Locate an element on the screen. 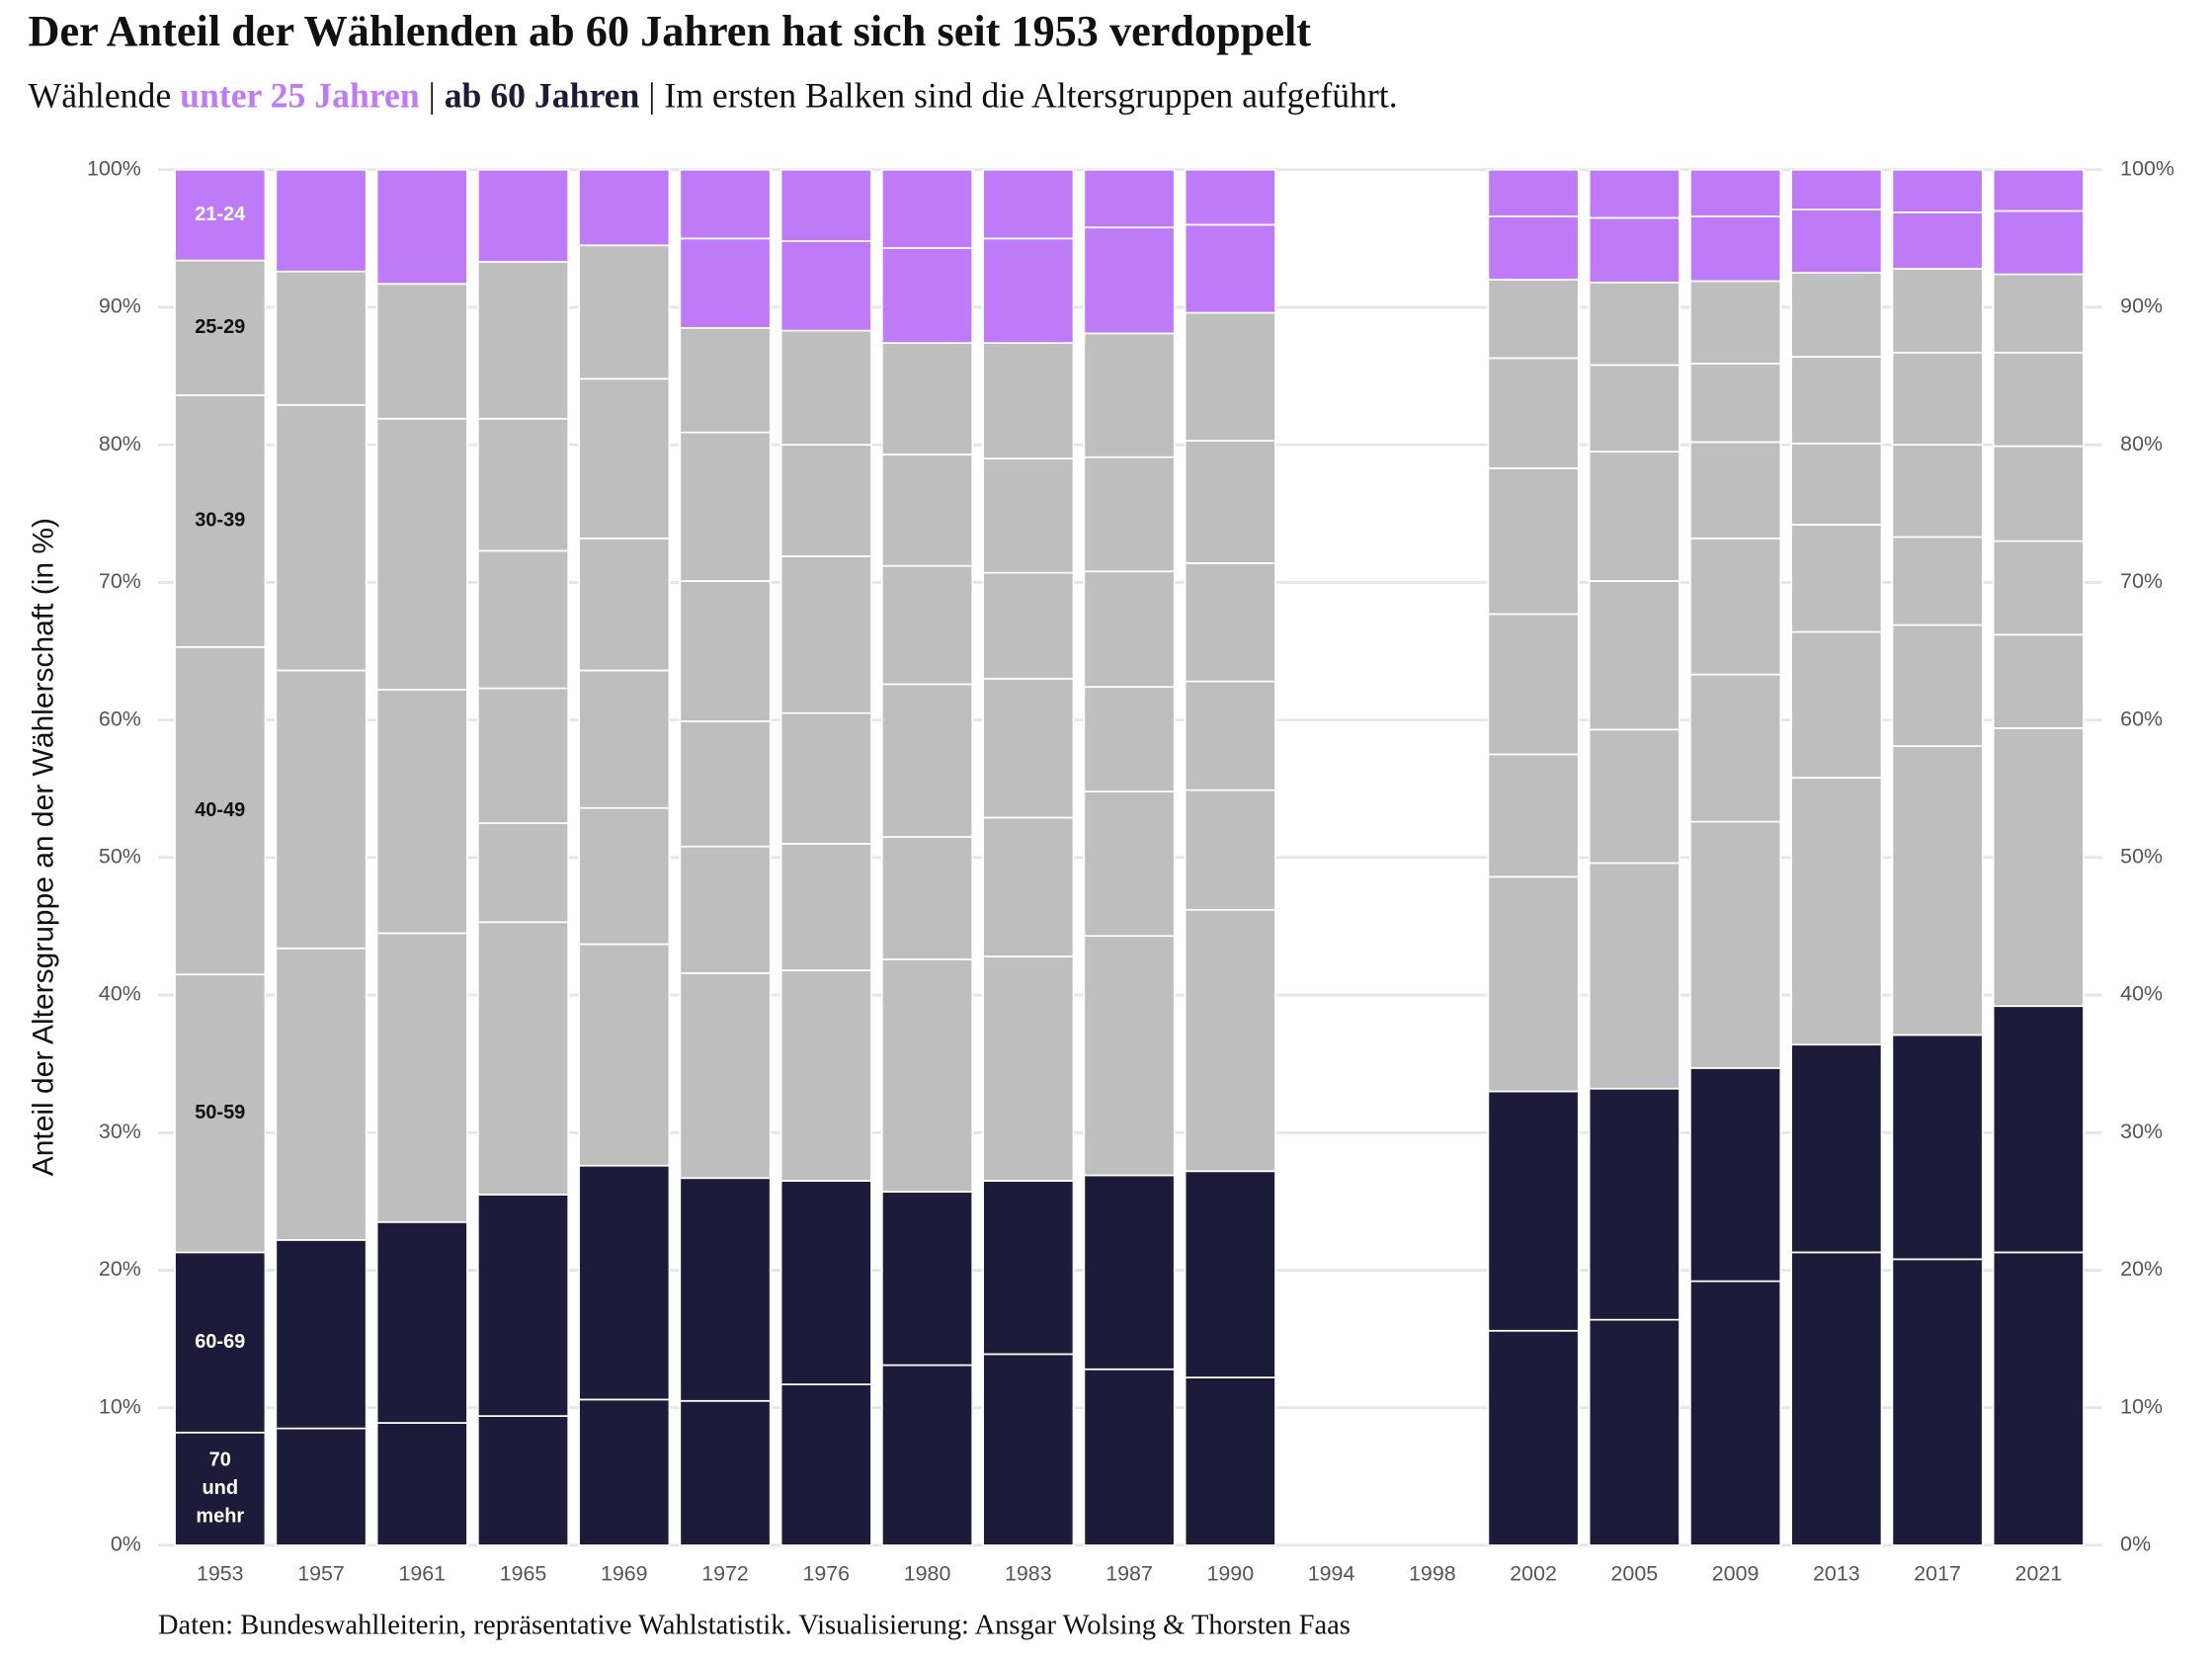 Image resolution: width=2212 pixels, height=1660 pixels. x-tick-label: 2017 is located at coordinates (1937, 1574).